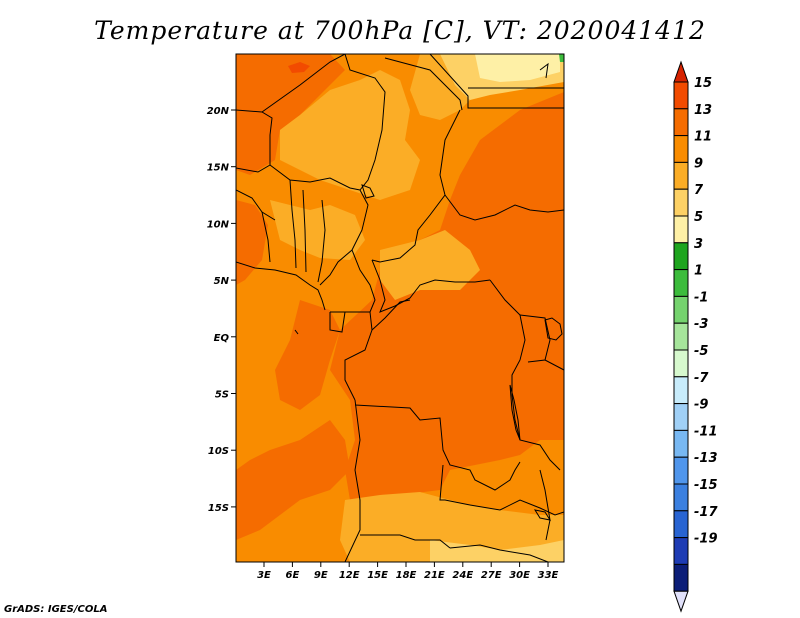 The height and width of the screenshot is (618, 800). What do you see at coordinates (337, 322) in the screenshot?
I see `border-eq-guinea` at bounding box center [337, 322].